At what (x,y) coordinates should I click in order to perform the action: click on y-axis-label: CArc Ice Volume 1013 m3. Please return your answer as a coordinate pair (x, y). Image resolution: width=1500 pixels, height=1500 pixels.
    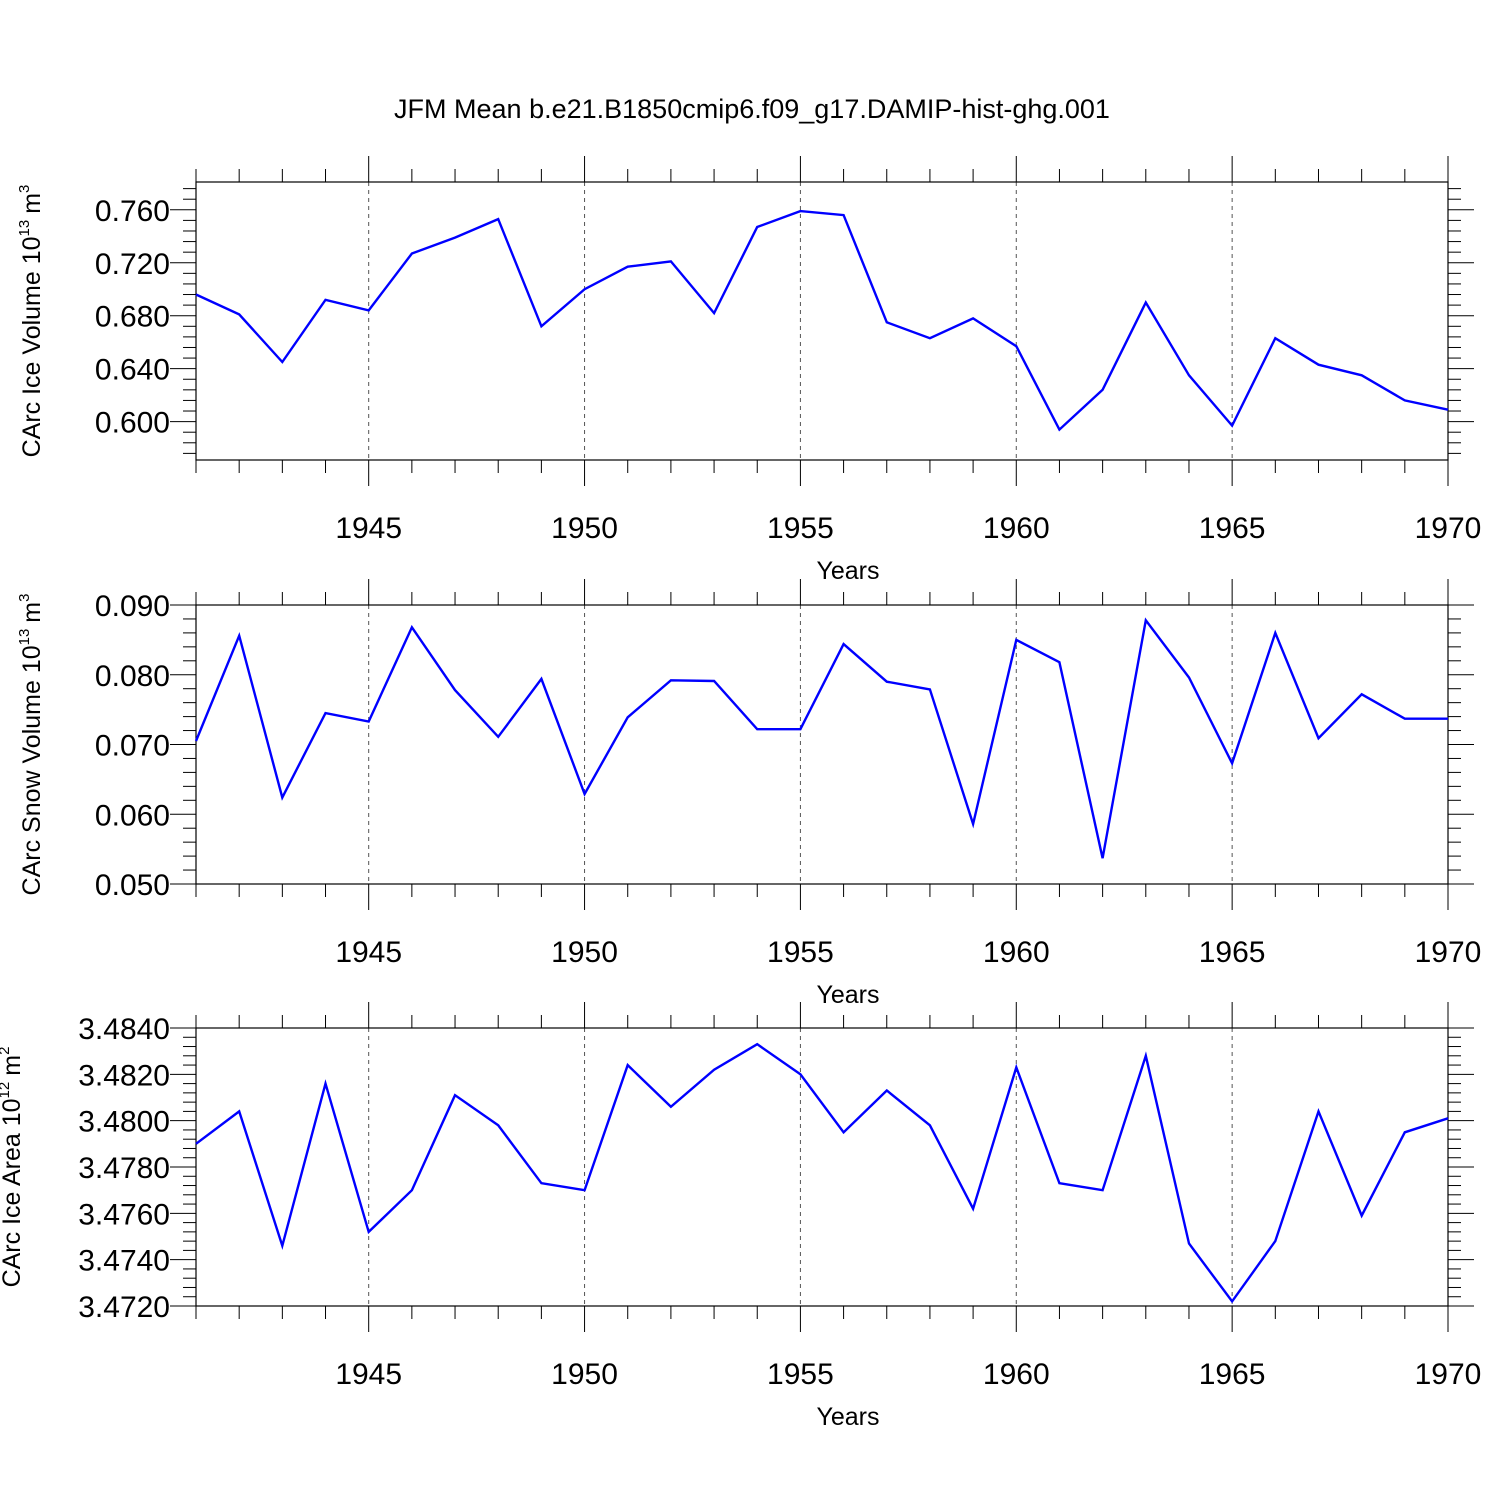
    Looking at the image, I should click on (31, 321).